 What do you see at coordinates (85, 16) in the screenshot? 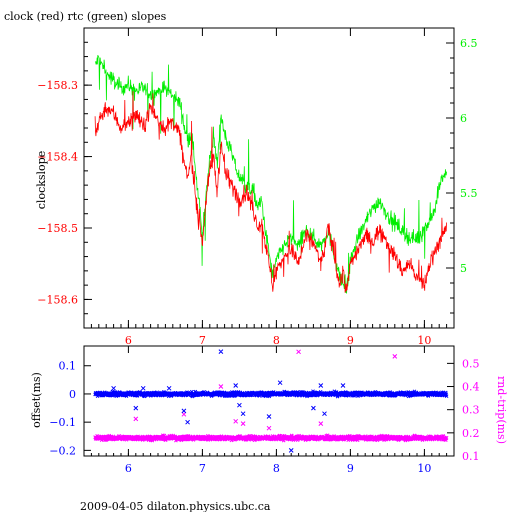
I see `chart-title: clock (red) rtc (green) slopes` at bounding box center [85, 16].